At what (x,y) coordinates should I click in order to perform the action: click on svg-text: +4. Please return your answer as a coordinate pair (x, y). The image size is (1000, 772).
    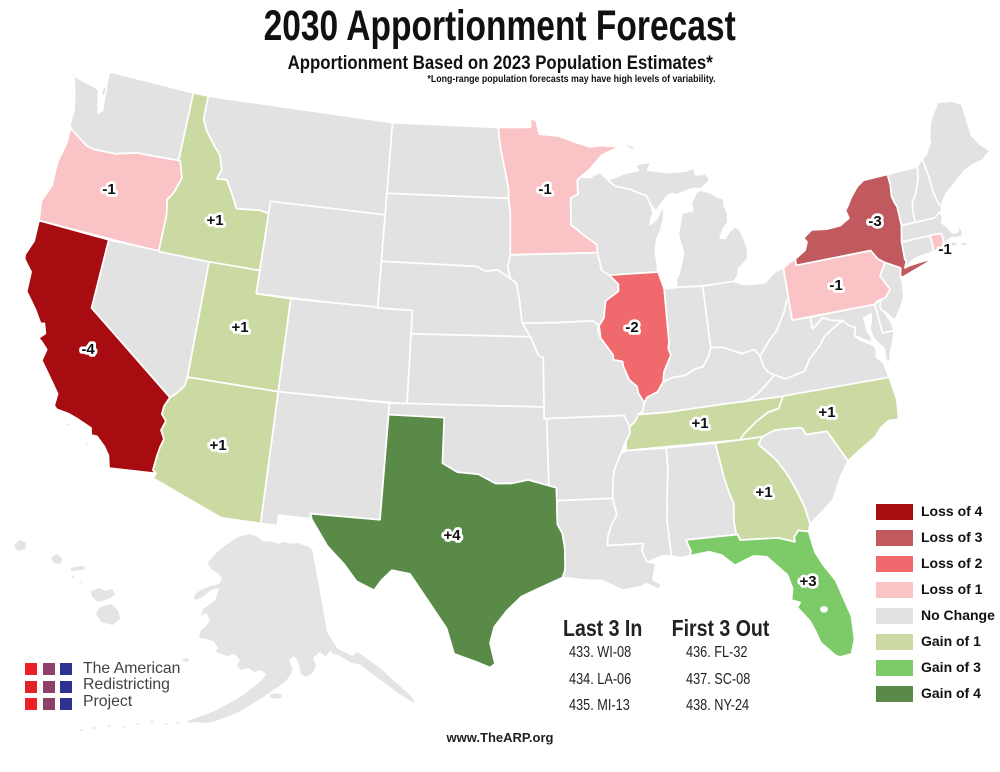
    Looking at the image, I should click on (452, 535).